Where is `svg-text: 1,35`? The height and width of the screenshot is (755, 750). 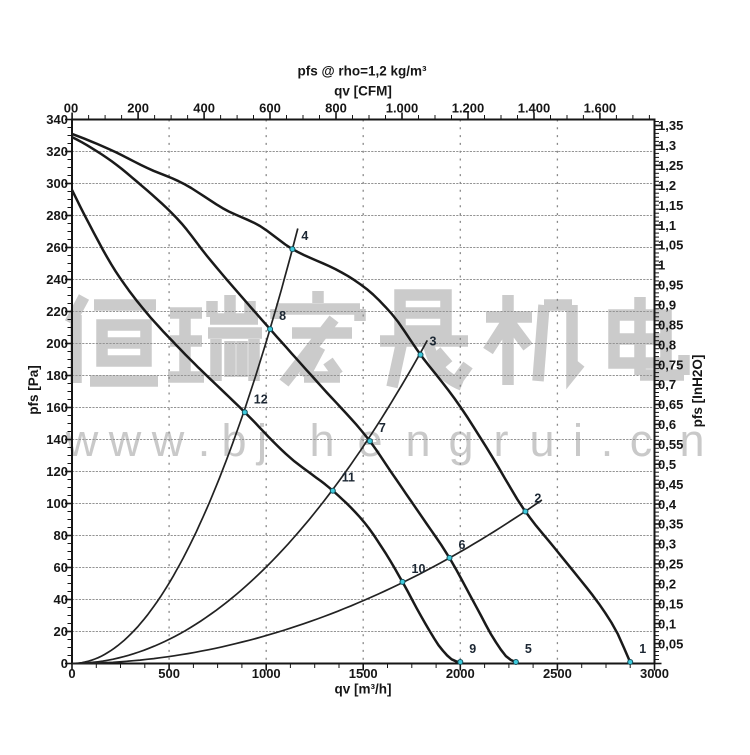 svg-text: 1,35 is located at coordinates (670, 125).